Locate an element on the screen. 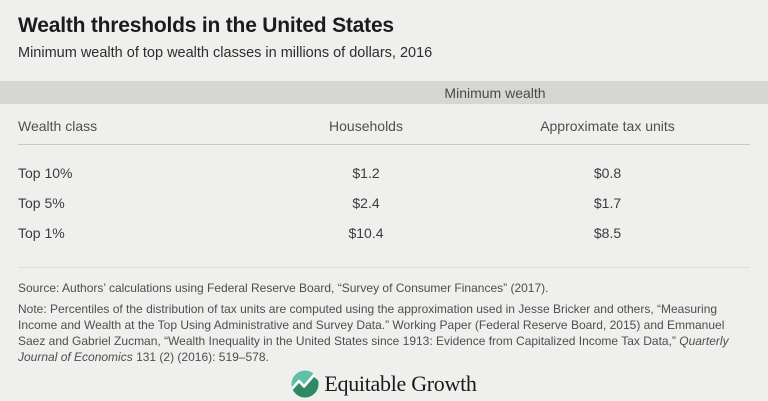 This screenshot has height=401, width=768. households-cell: $2.4 is located at coordinates (366, 203).